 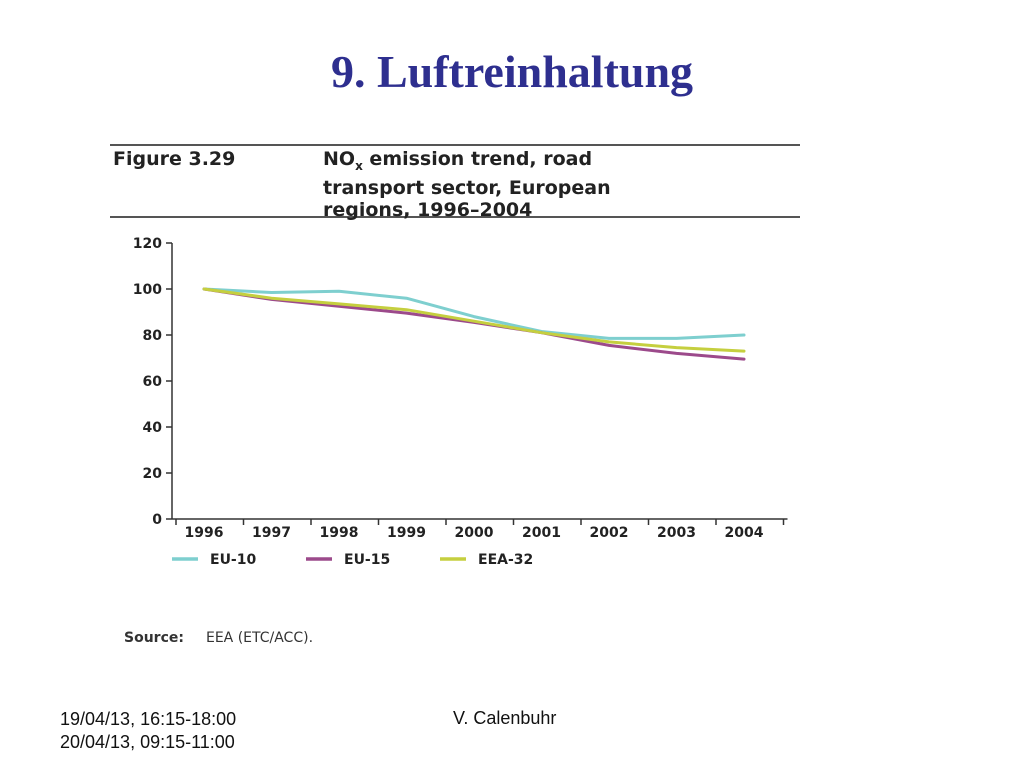 I want to click on figure-caption-line-3: regions, 1996–2004, so click(x=428, y=209).